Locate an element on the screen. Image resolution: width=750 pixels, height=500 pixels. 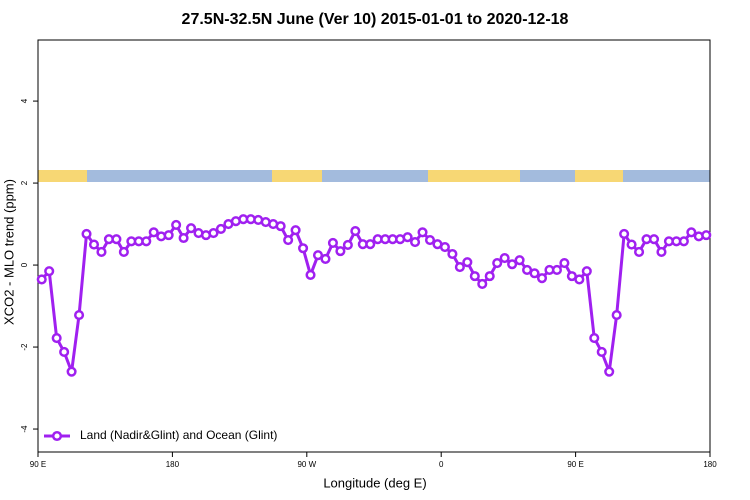
legend-label: Land (Nadir&Glint) and Ocean (Glint) is located at coordinates (178, 435).